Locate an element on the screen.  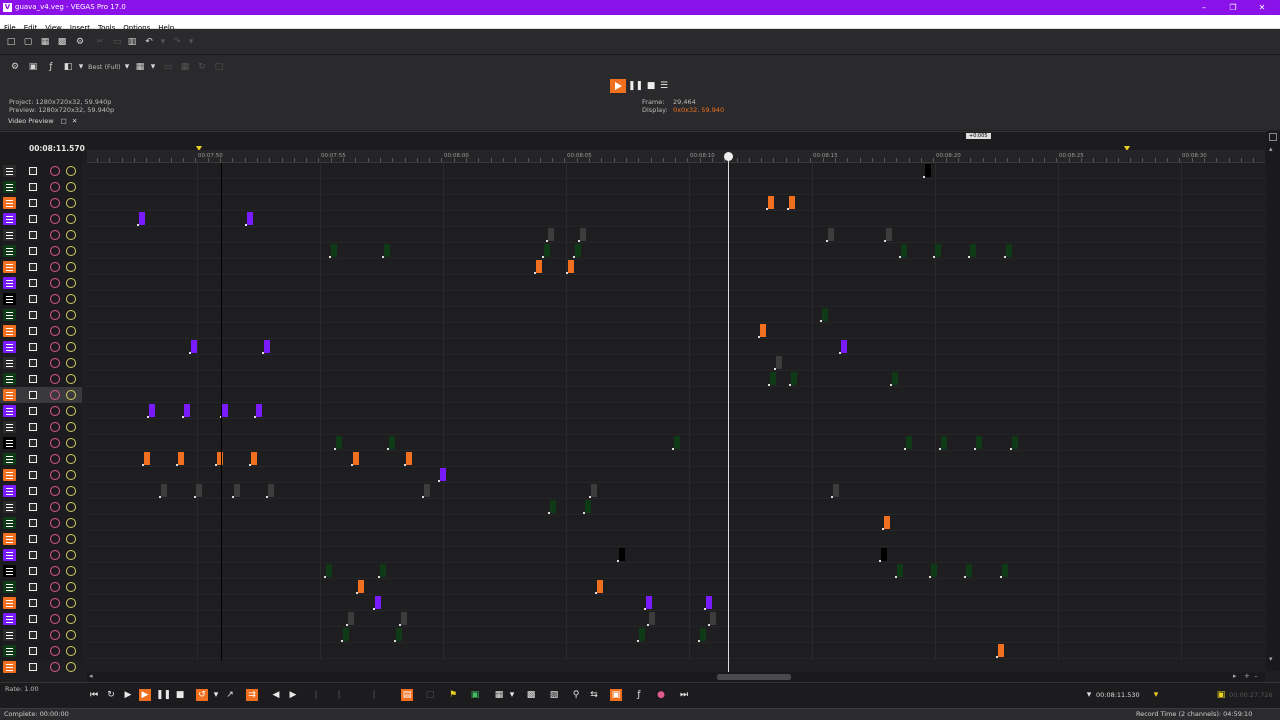
paste-icon: ▥ is located at coordinates (132, 42).